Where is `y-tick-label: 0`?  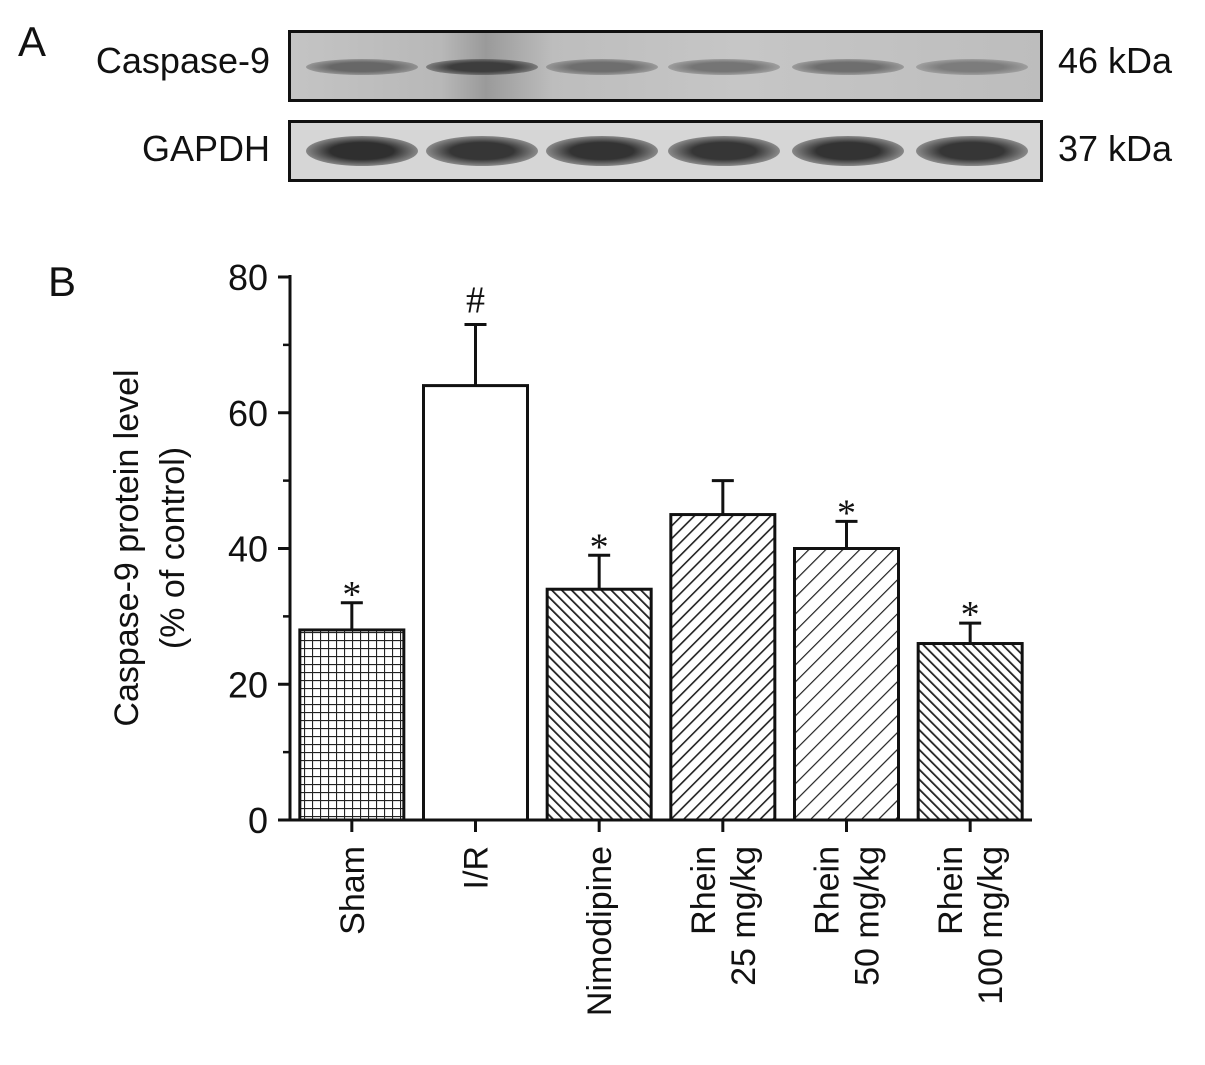
y-tick-label: 0 is located at coordinates (258, 820).